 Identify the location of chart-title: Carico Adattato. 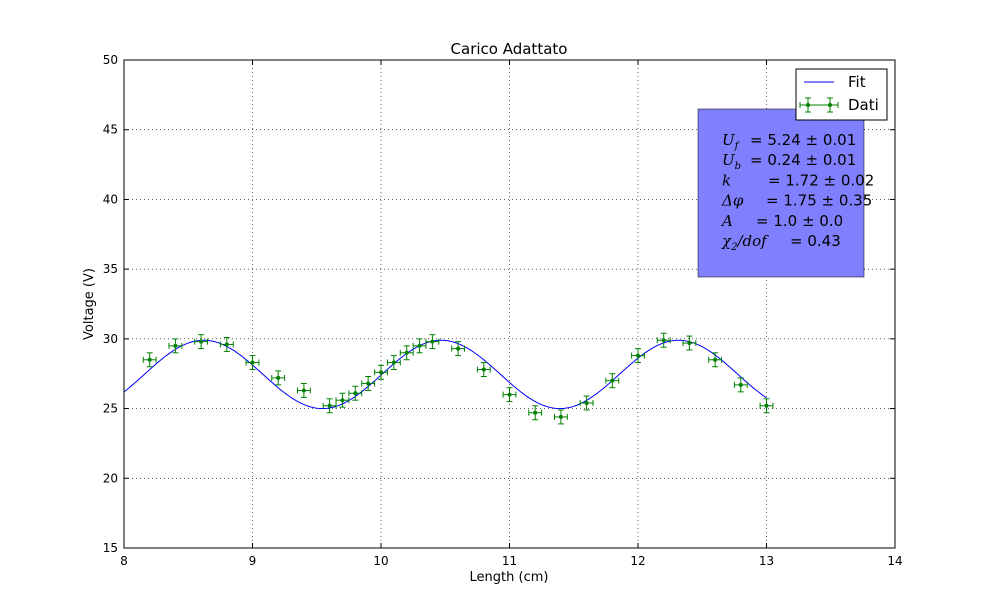
(509, 49).